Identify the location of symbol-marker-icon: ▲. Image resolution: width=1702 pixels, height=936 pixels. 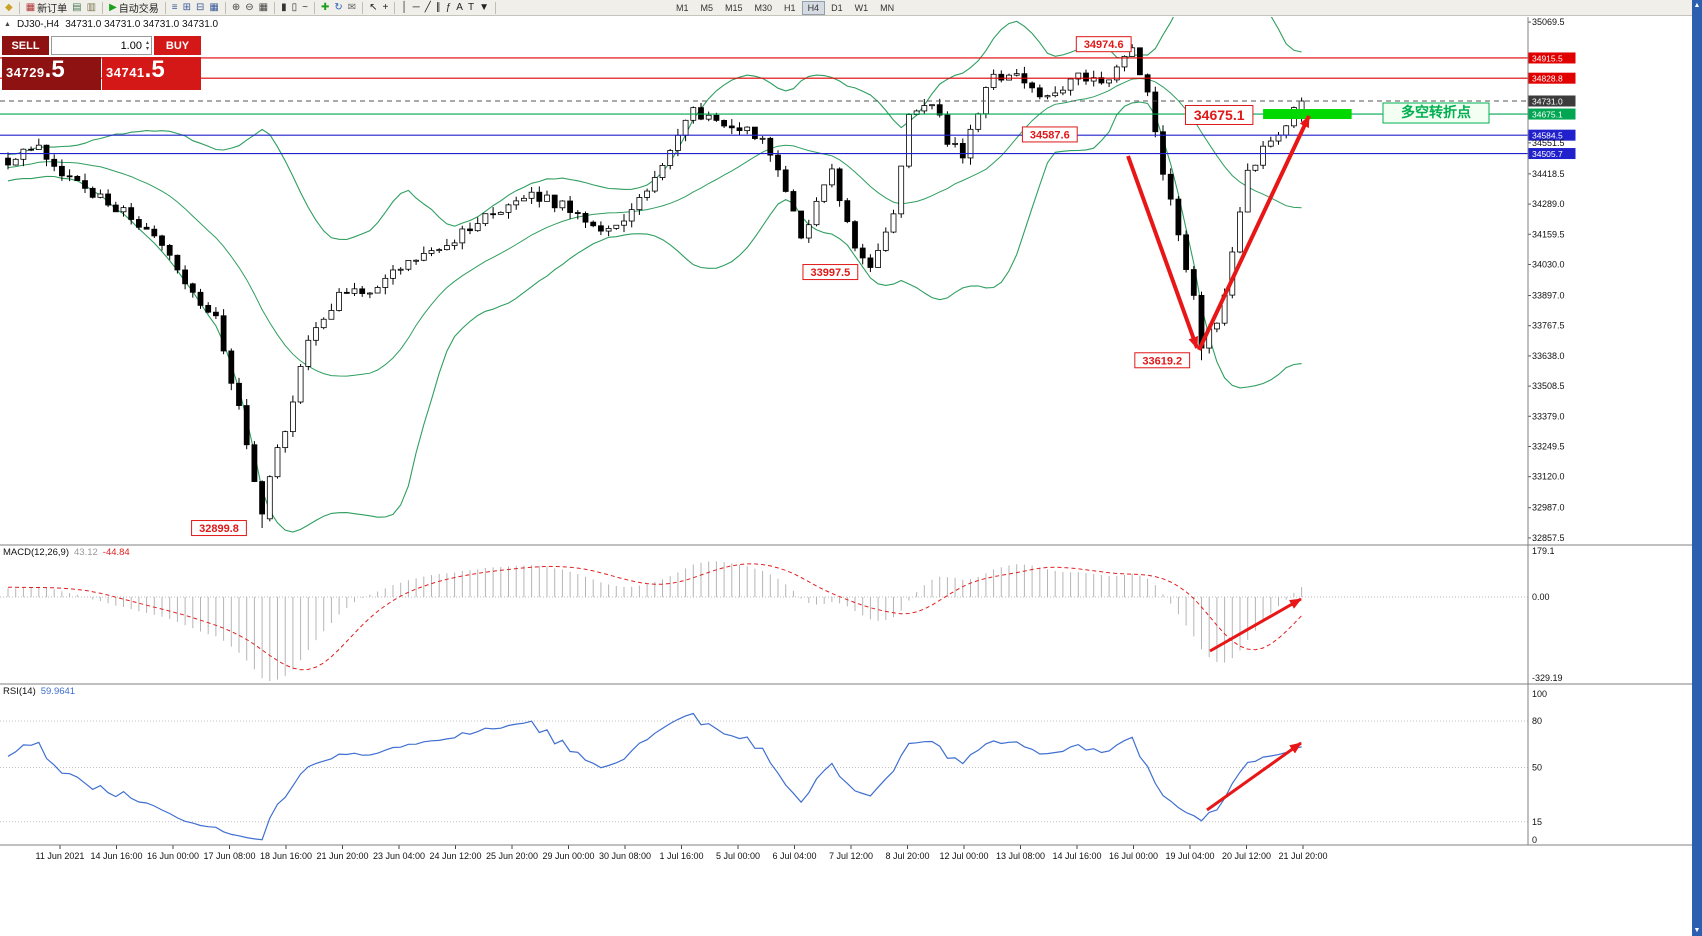
(7, 24).